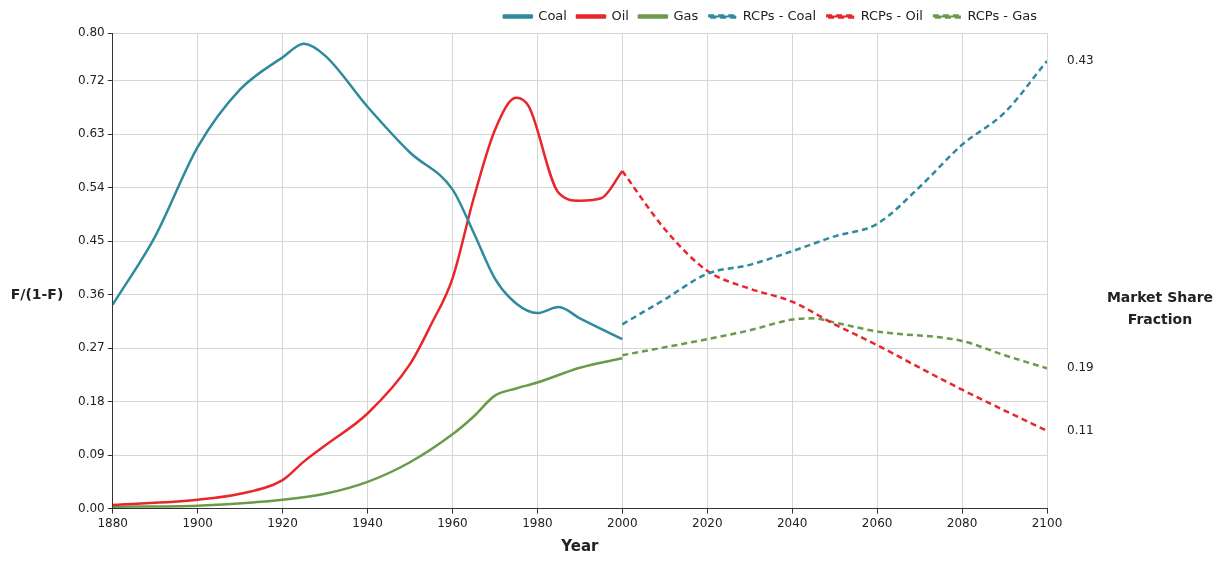  Describe the element at coordinates (91, 293) in the screenshot. I see `y-tick-label: 0.36` at that location.